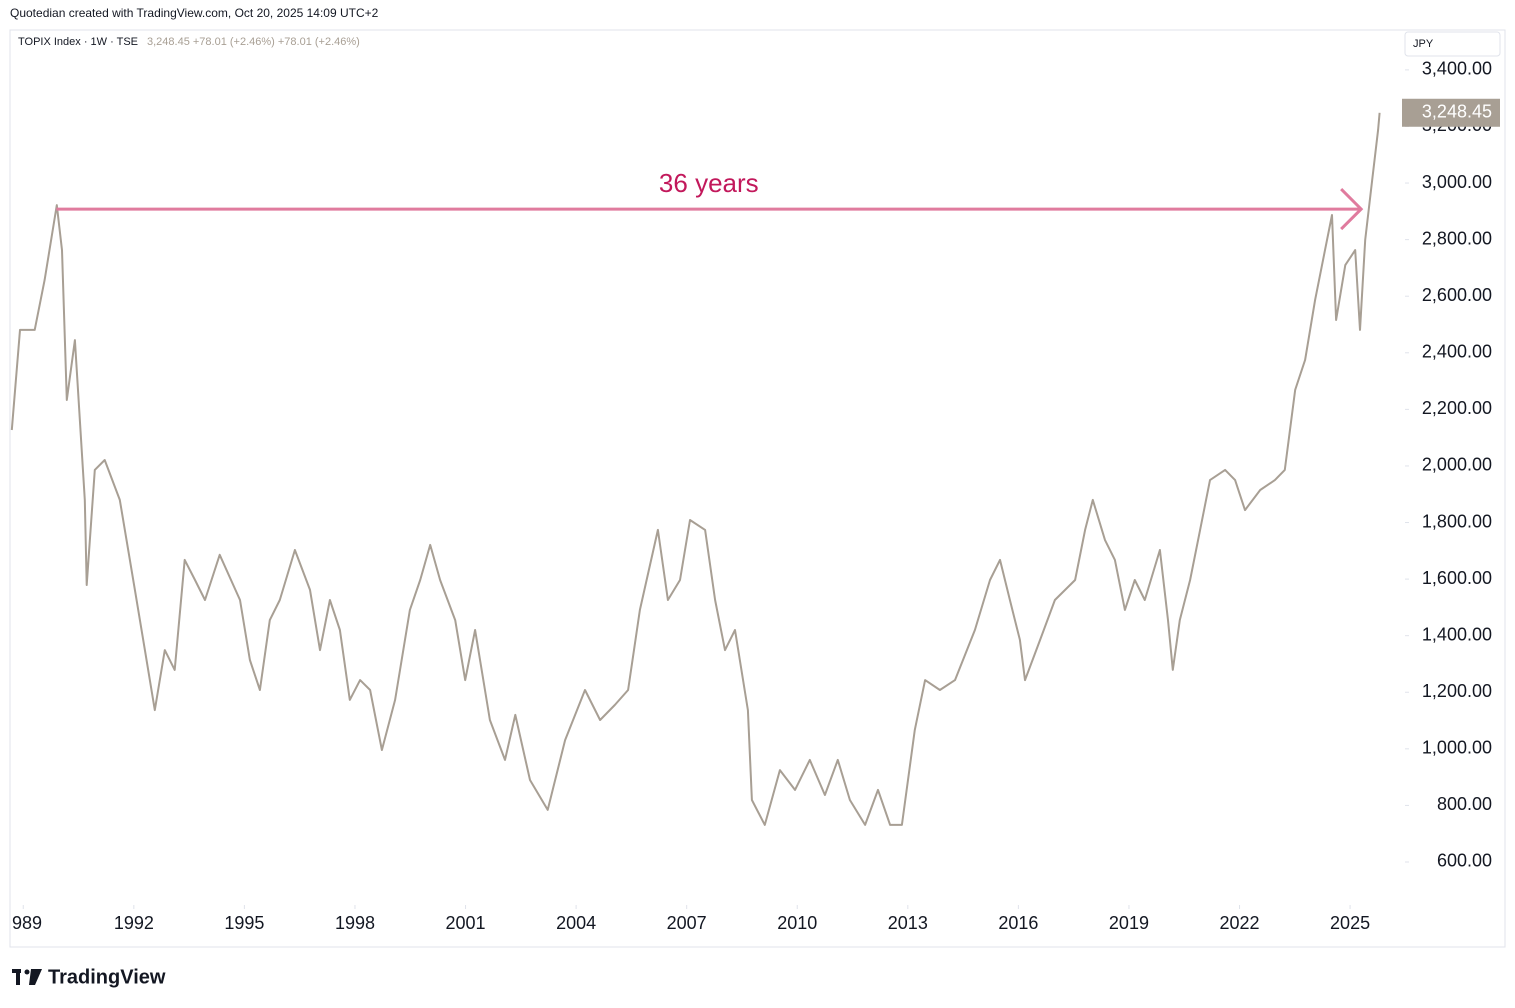  I want to click on symbol-title: TOPIX Index · 1W · TSE, so click(78, 42).